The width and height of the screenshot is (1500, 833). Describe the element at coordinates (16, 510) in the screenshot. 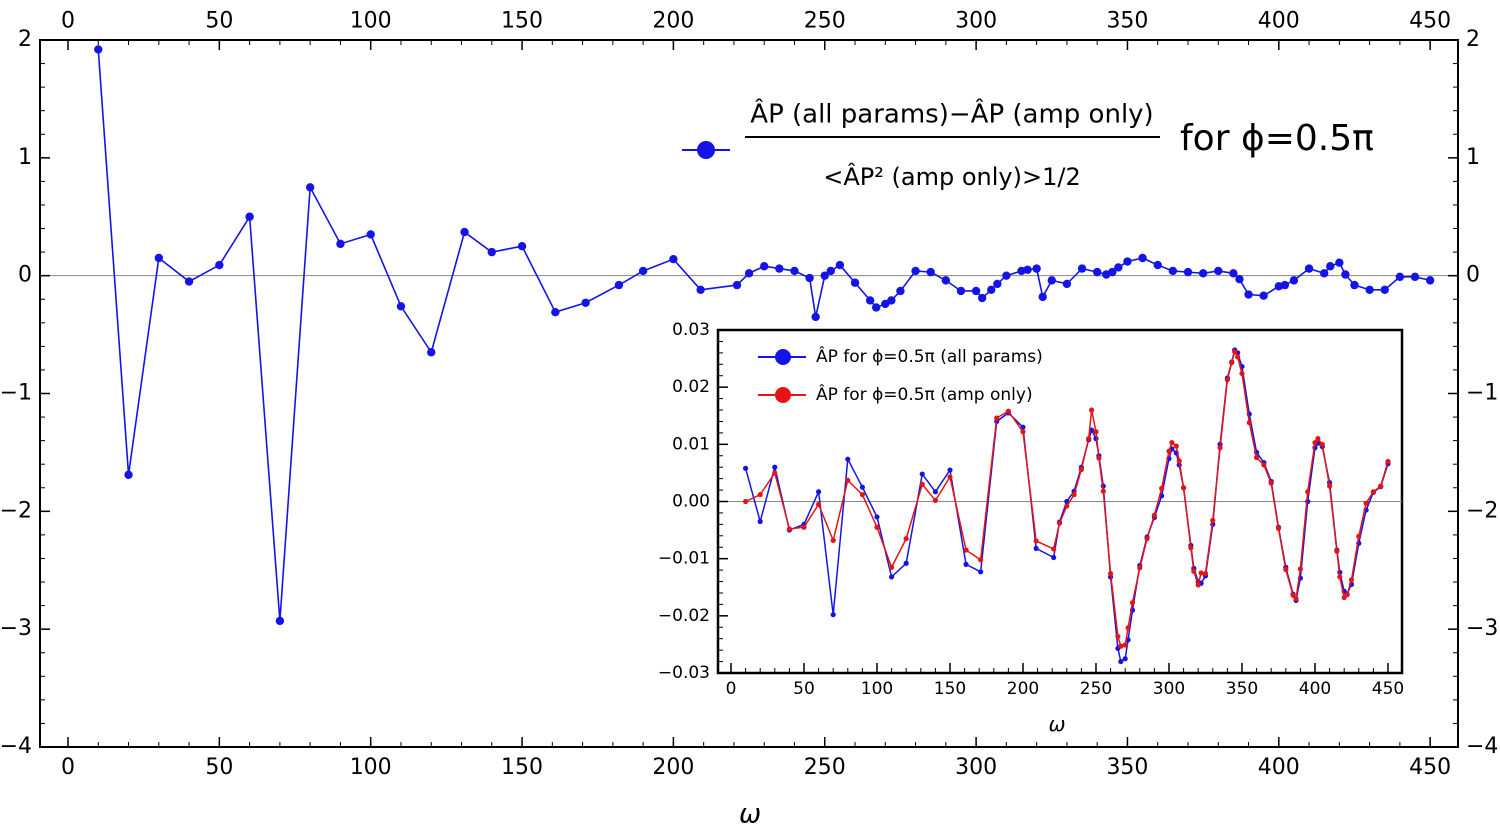

I see `y-tick-label: −2` at that location.